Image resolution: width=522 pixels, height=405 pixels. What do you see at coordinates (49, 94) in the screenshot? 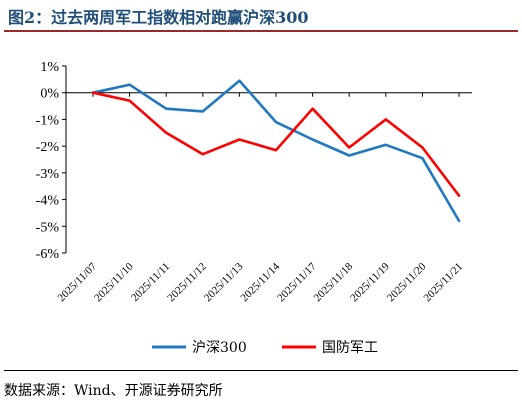
I see `y-tick-label: 0%` at bounding box center [49, 94].